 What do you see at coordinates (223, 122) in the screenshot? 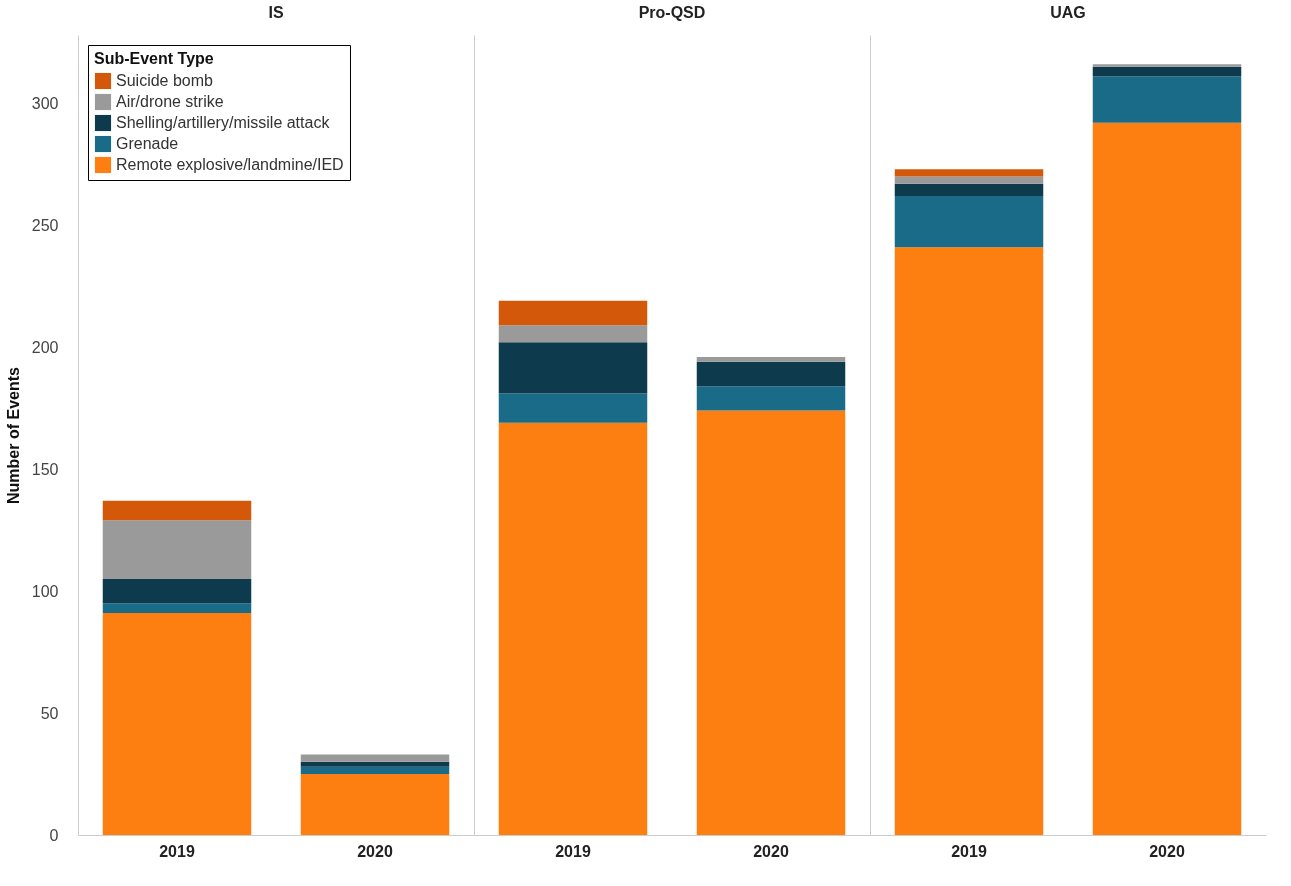
I see `legend-label: Shelling/artillery/missile attack` at bounding box center [223, 122].